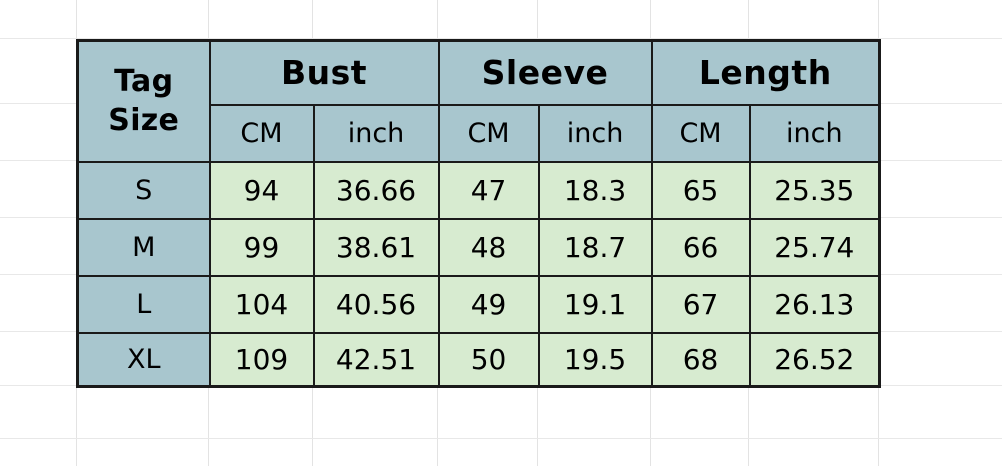 This screenshot has height=466, width=1002. What do you see at coordinates (700, 304) in the screenshot?
I see `cell-length-cm: 67` at bounding box center [700, 304].